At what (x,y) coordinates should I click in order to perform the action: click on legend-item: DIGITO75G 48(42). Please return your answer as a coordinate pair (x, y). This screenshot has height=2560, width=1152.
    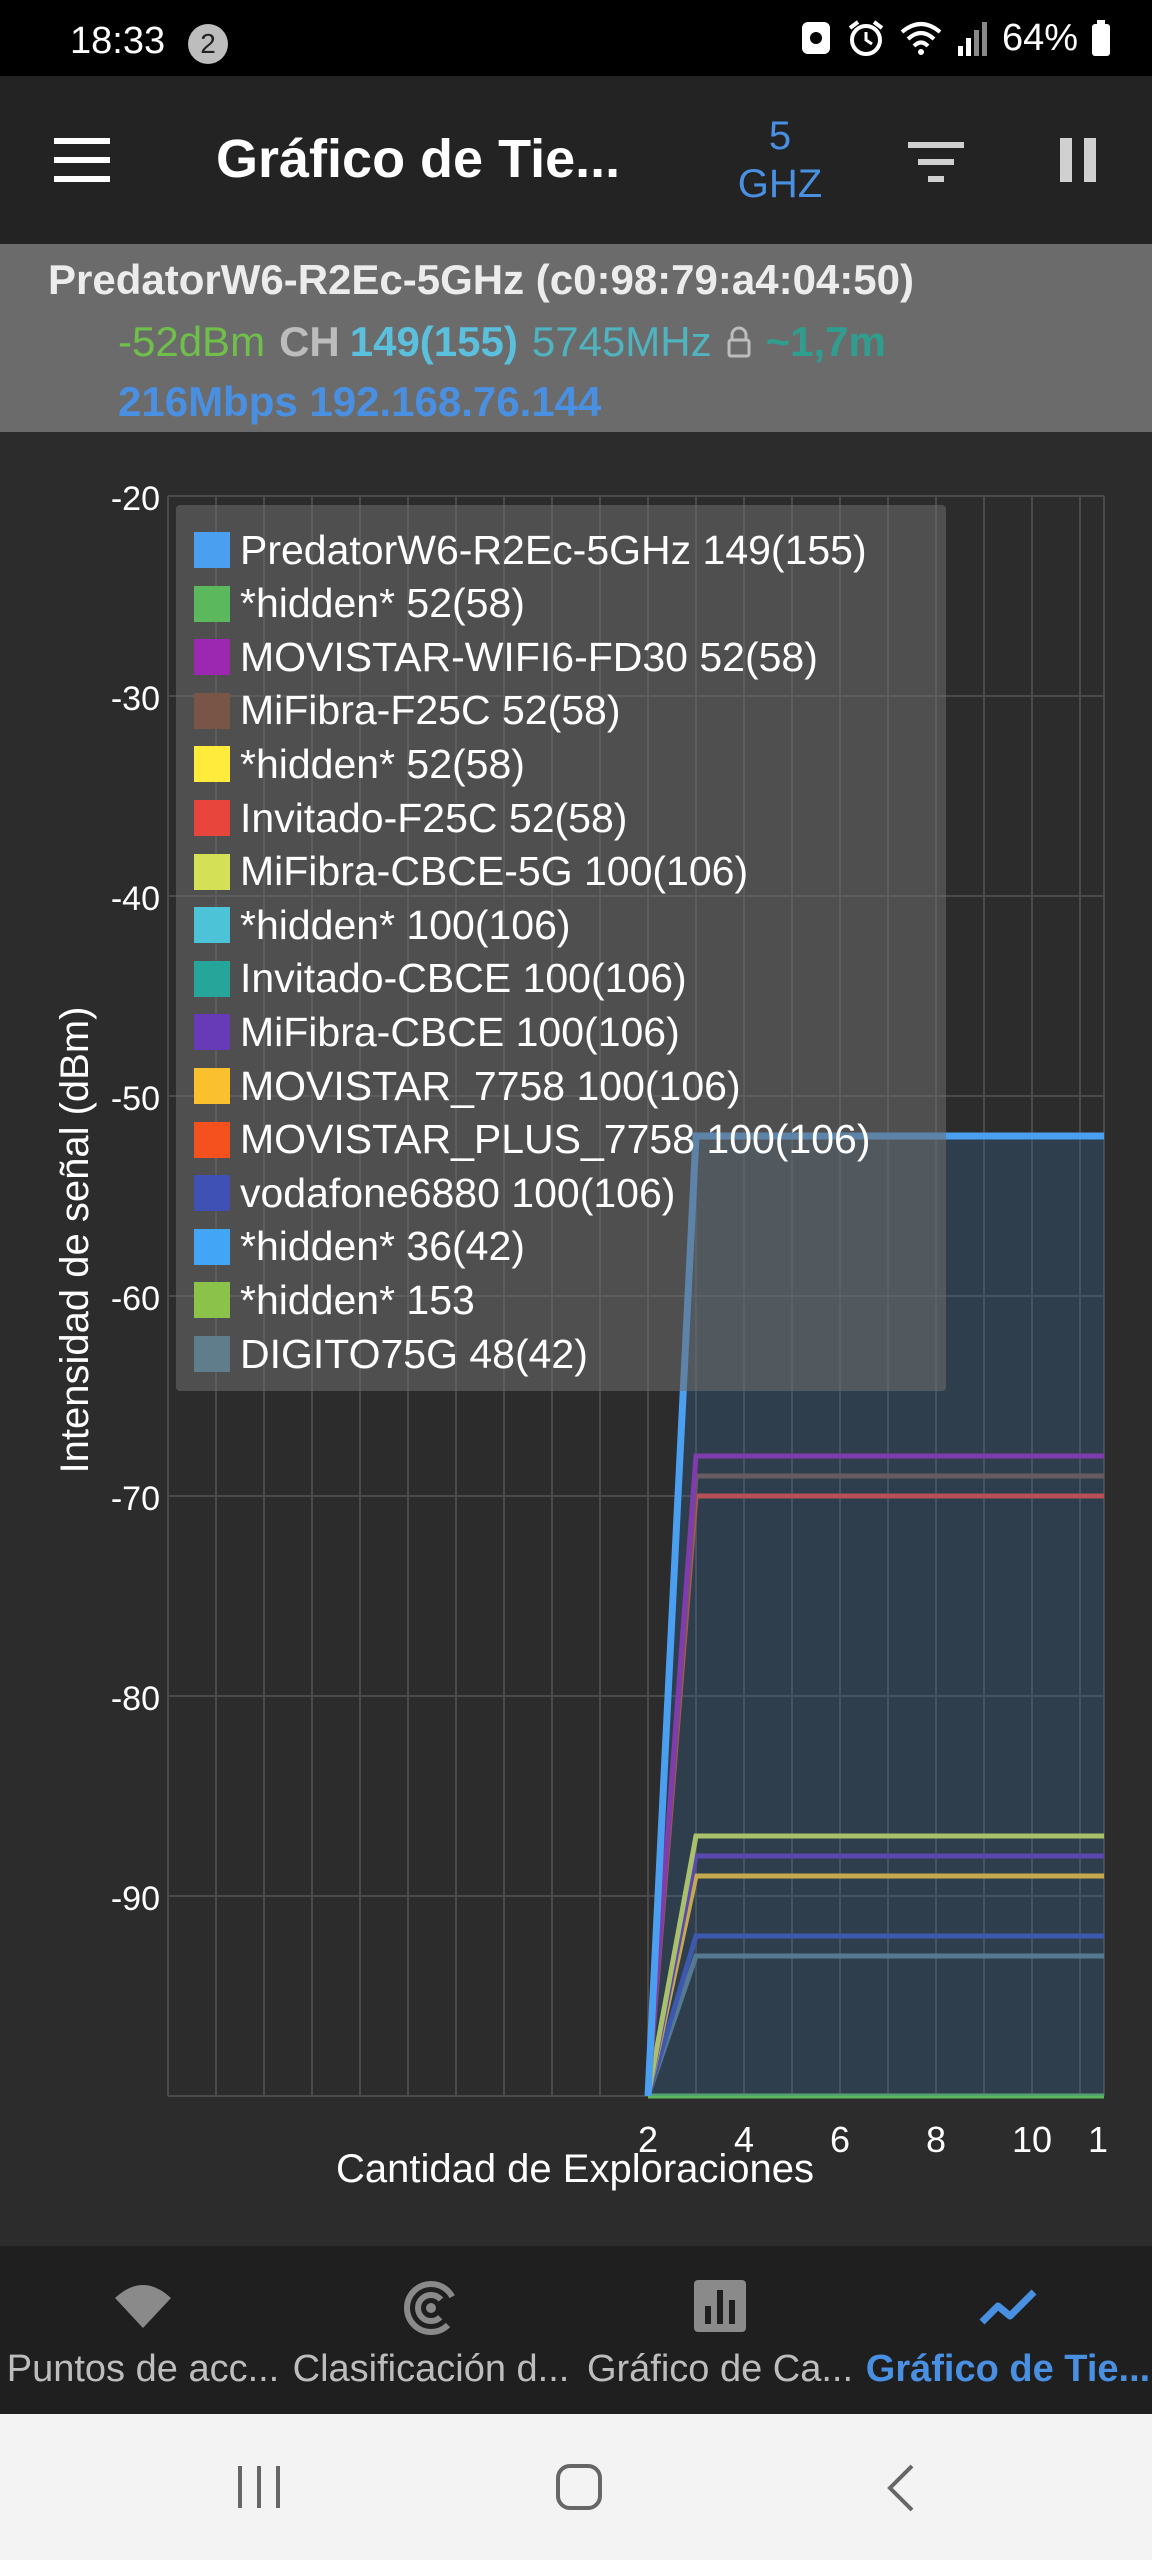
    Looking at the image, I should click on (391, 1354).